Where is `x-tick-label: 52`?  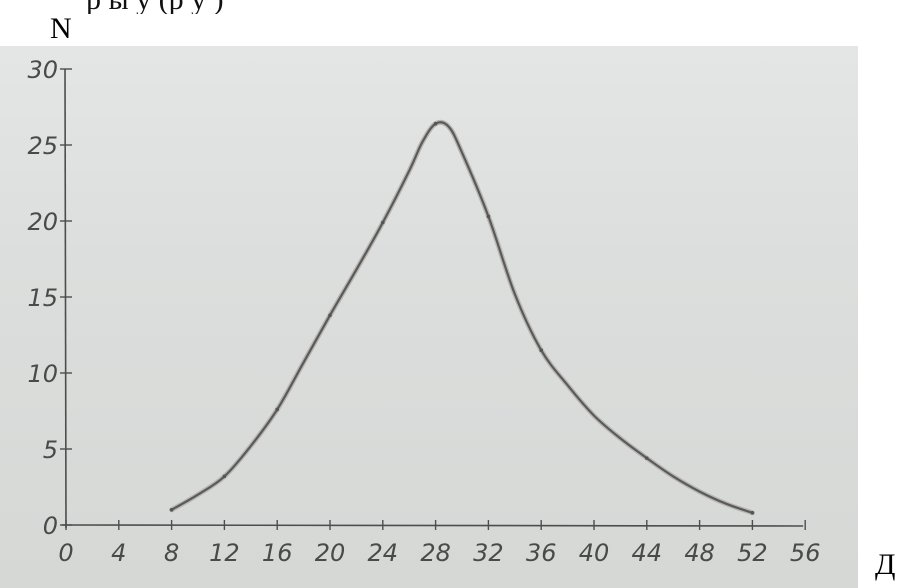 x-tick-label: 52 is located at coordinates (752, 553).